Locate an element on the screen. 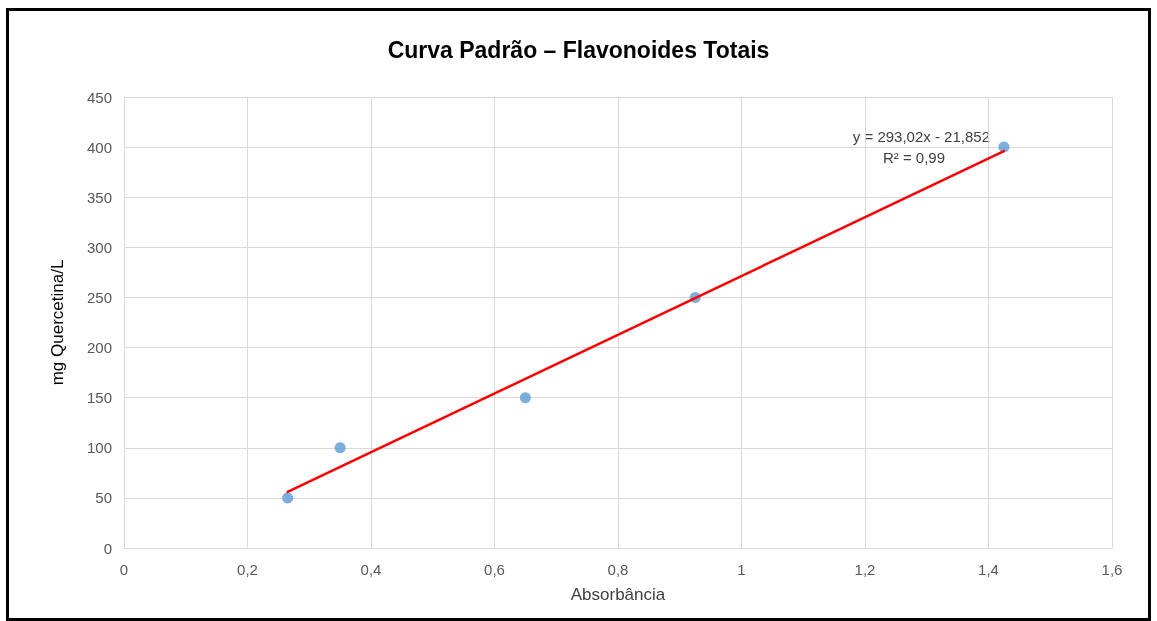 This screenshot has height=621, width=1157. x-tick-label: 0 is located at coordinates (124, 569).